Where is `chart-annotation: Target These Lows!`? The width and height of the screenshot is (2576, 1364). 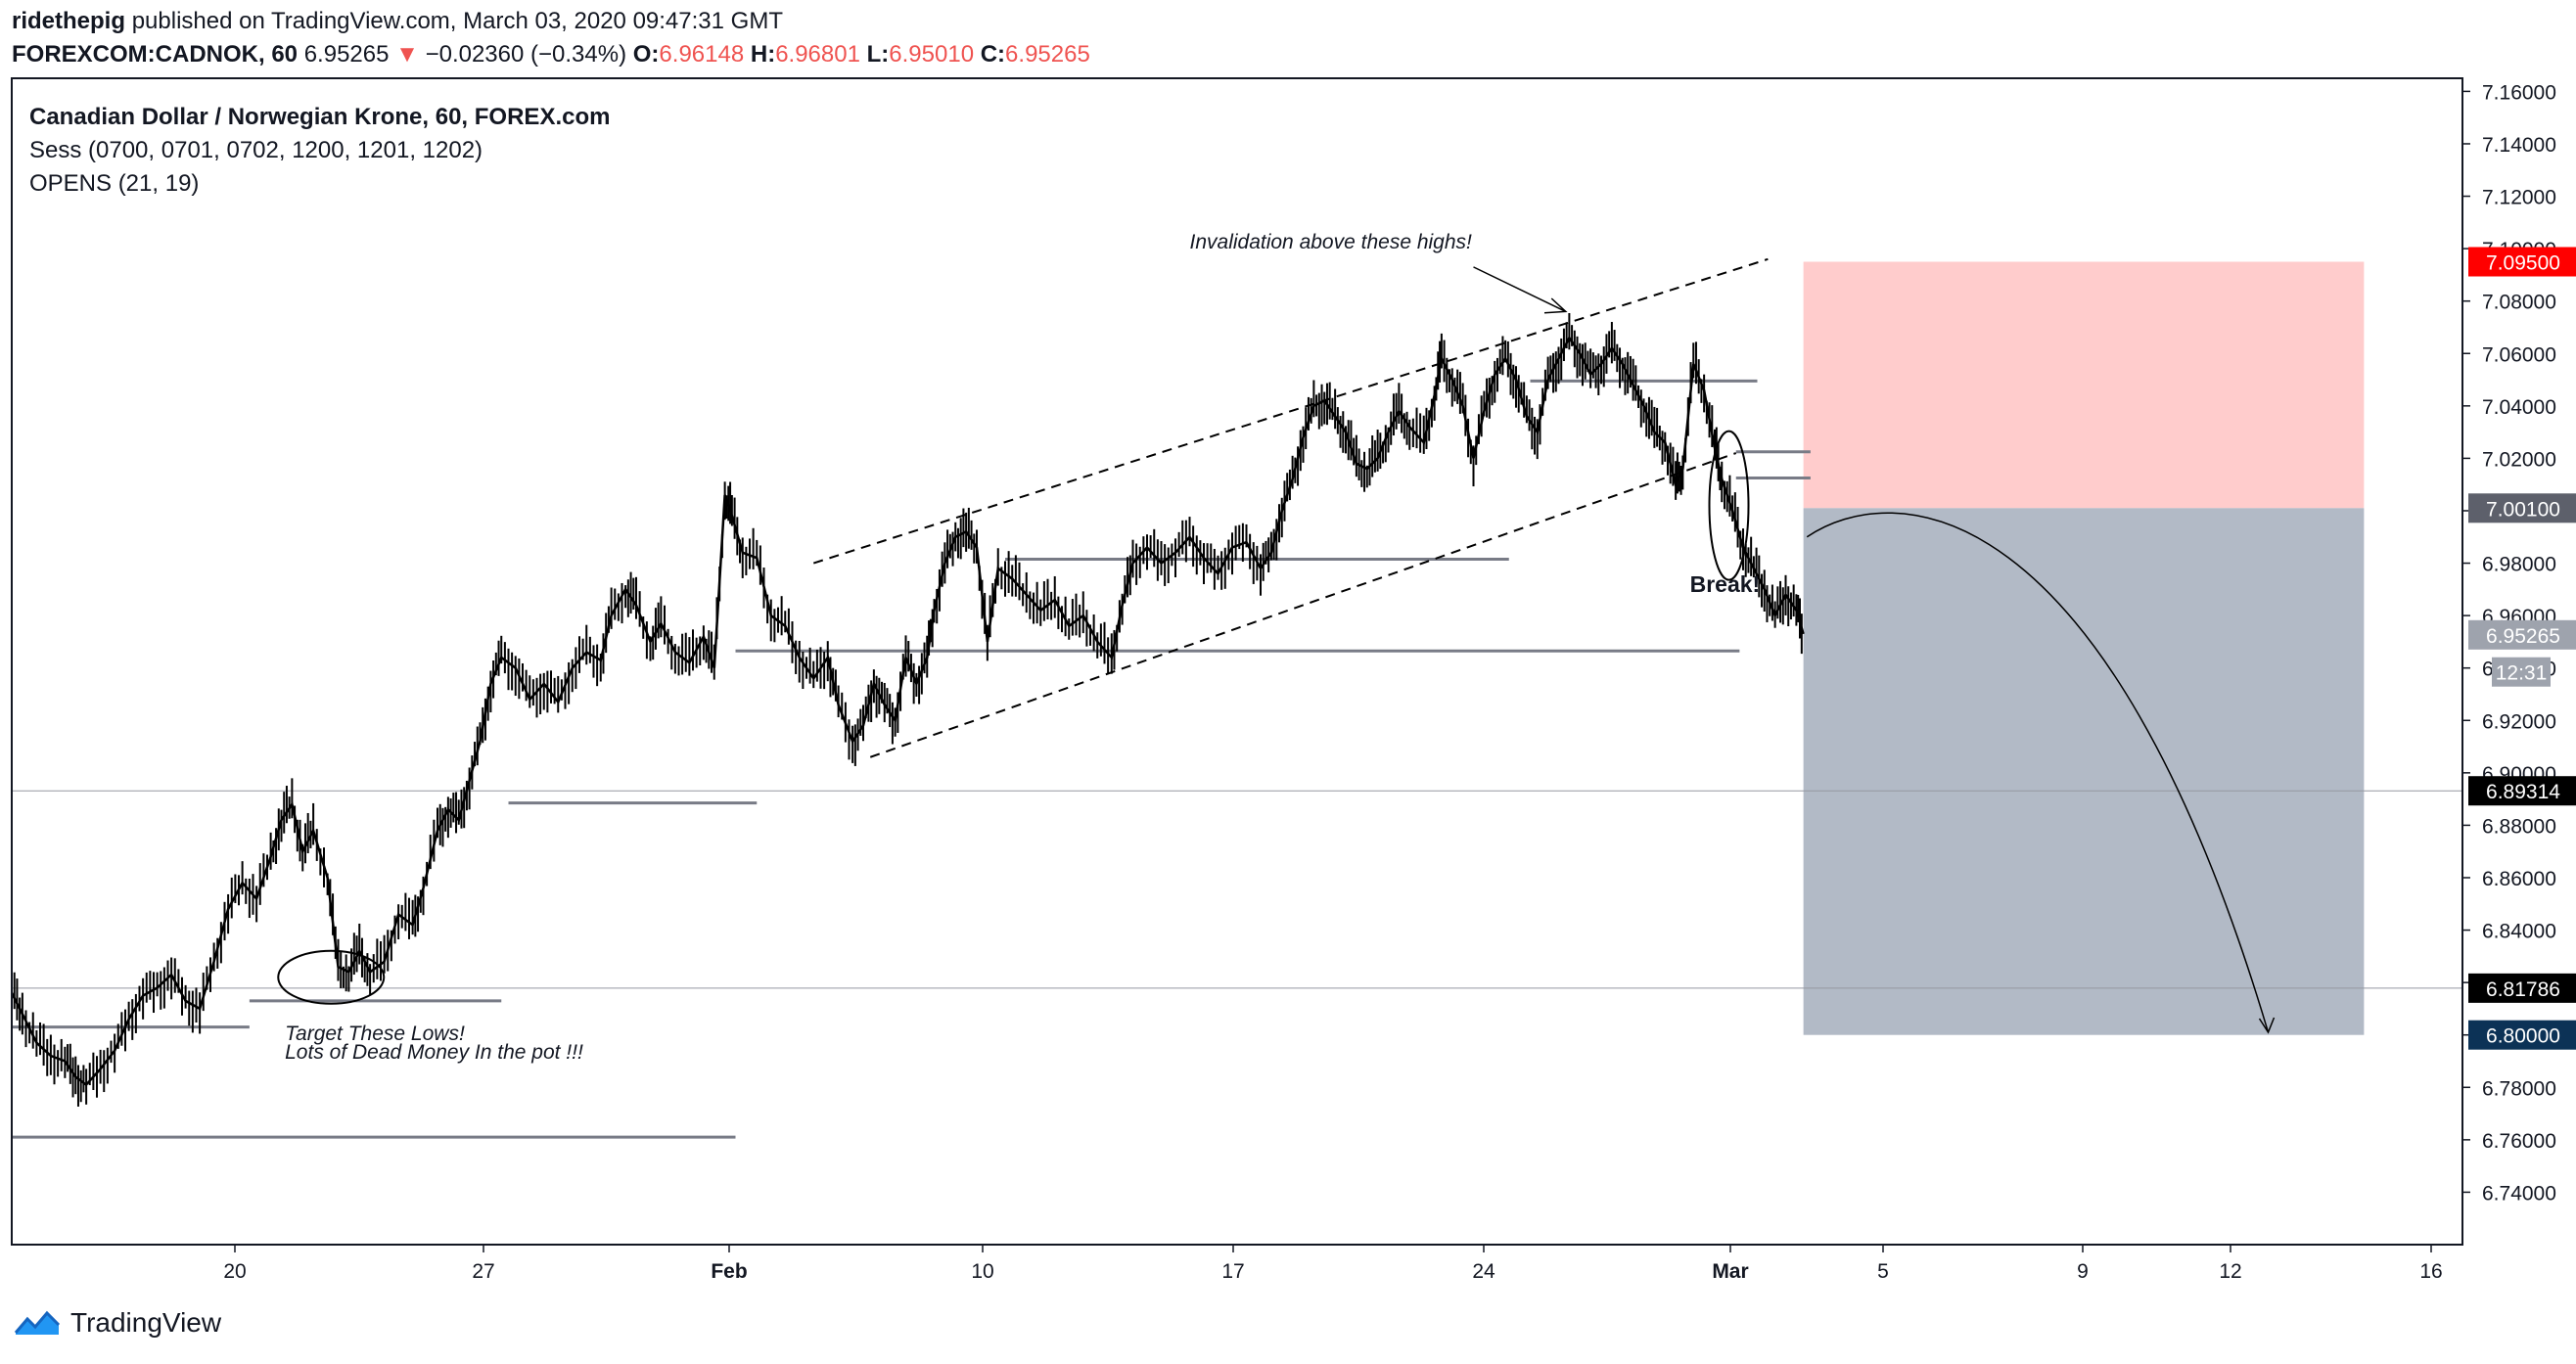 chart-annotation: Target These Lows! is located at coordinates (375, 1034).